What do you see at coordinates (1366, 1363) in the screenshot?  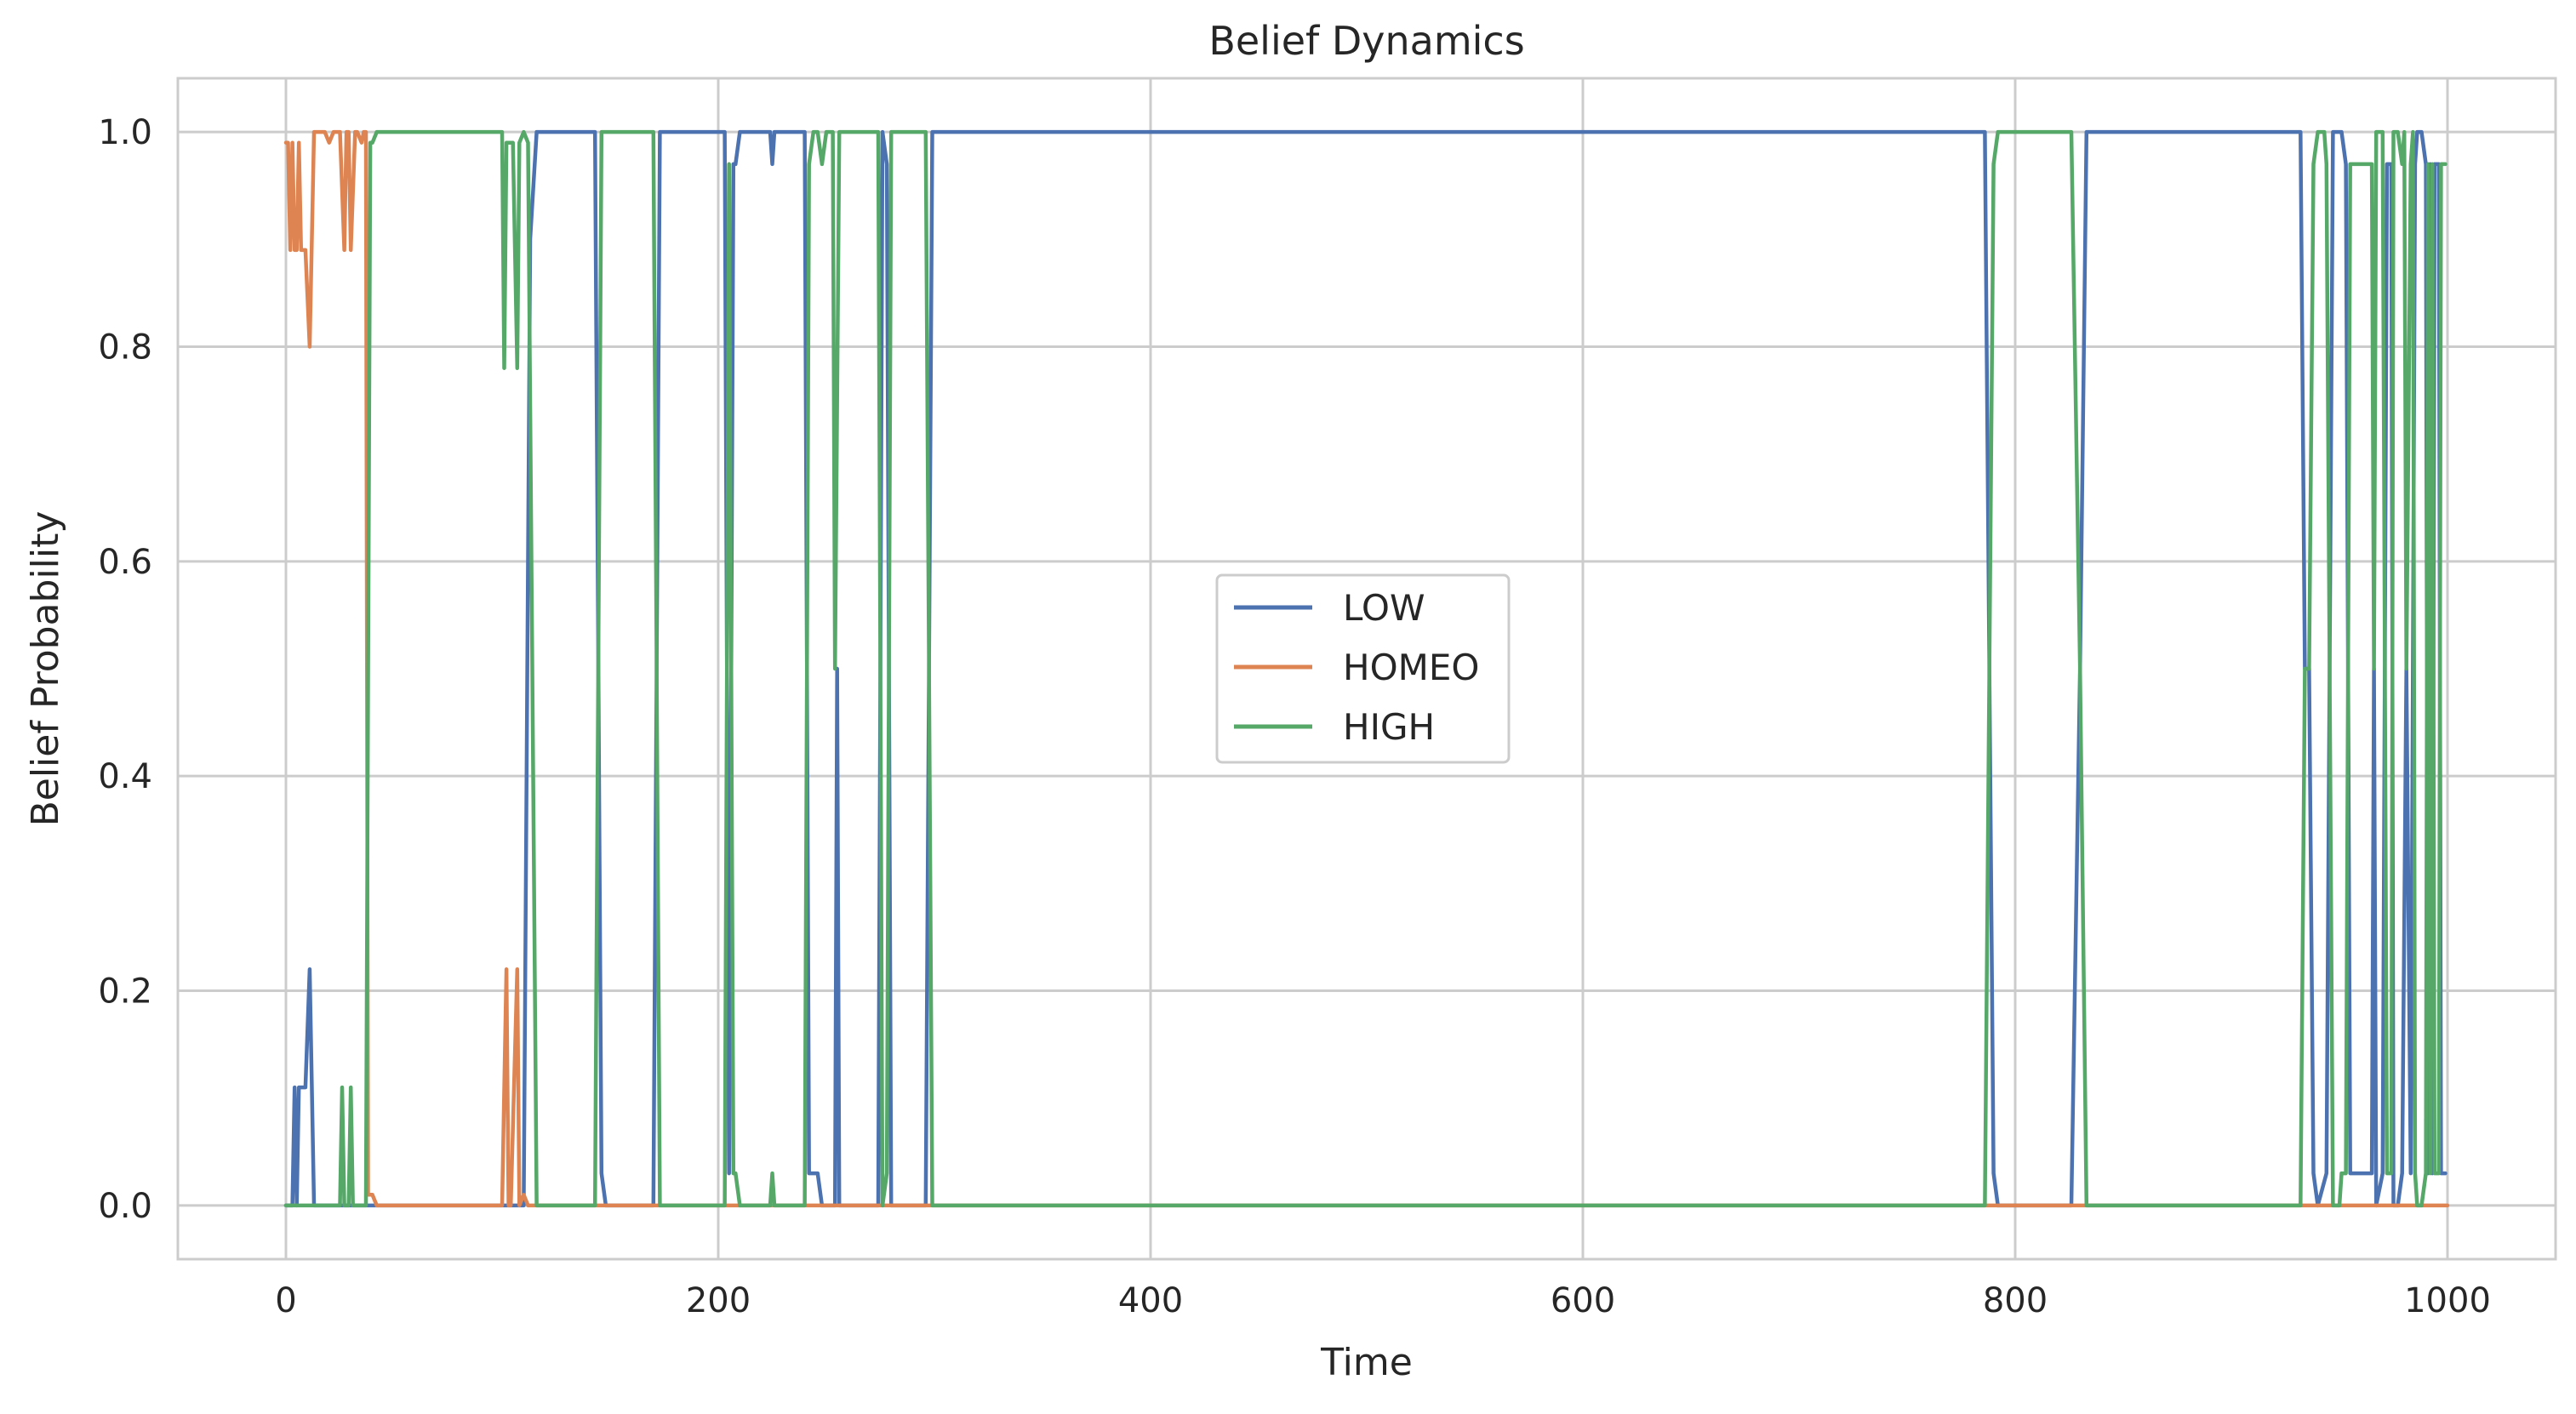 I see `x-axis-title: Time` at bounding box center [1366, 1363].